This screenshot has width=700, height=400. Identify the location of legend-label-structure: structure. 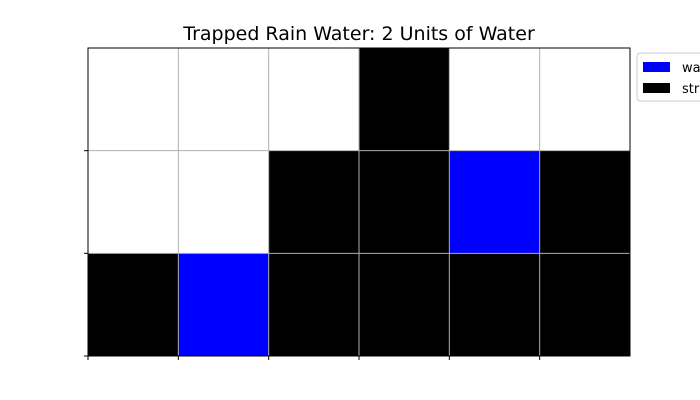
(691, 89).